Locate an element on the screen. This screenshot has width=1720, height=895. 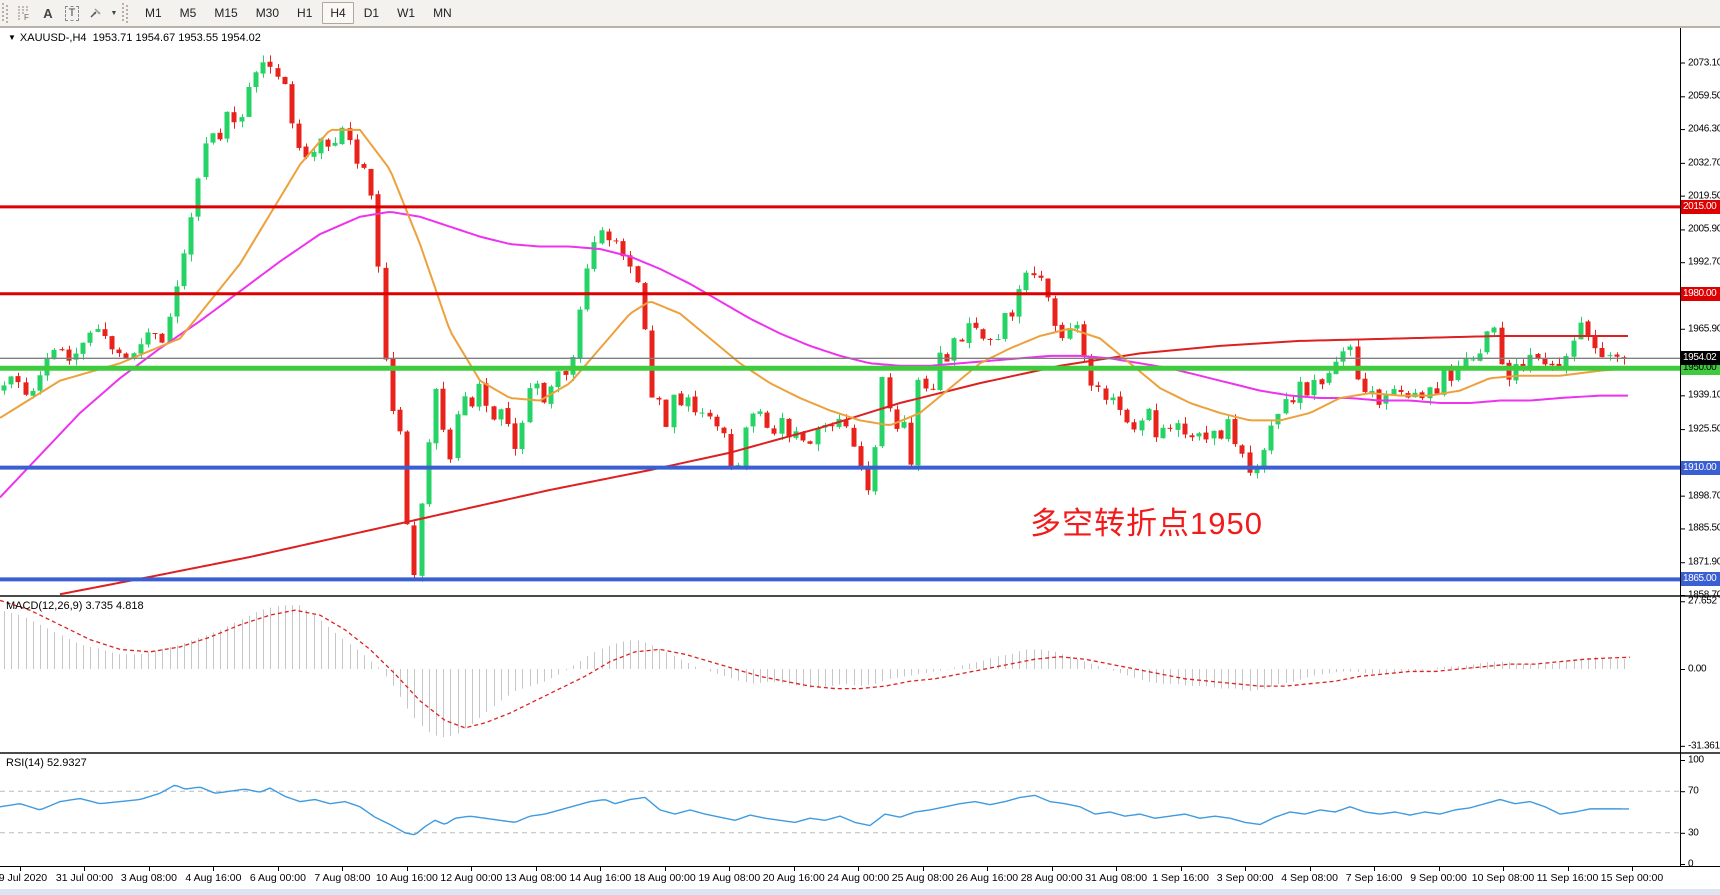
rsi-axis-tick: 70 is located at coordinates (1693, 791).